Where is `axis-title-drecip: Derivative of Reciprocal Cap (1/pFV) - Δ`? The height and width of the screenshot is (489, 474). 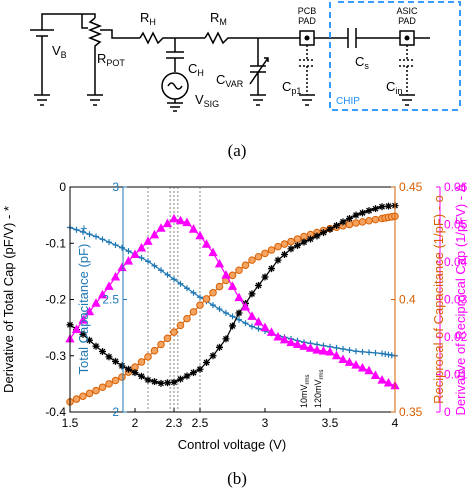 axis-title-drecip: Derivative of Reciprocal Cap (1/pFV) - Δ is located at coordinates (460, 299).